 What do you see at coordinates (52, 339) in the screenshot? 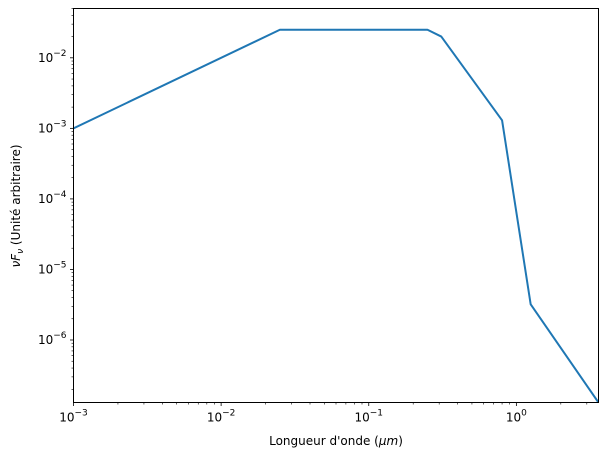
I see `y-tick-label: 10⁻⁶` at bounding box center [52, 339].